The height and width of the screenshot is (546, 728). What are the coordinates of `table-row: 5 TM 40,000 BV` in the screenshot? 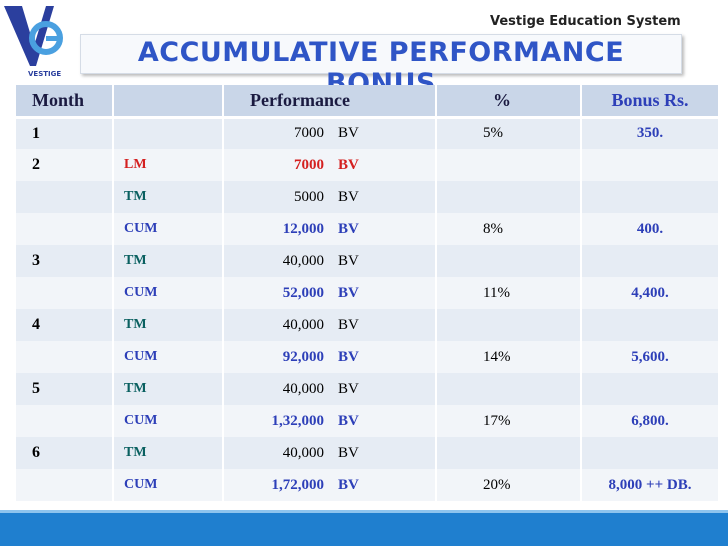 It's located at (367, 389).